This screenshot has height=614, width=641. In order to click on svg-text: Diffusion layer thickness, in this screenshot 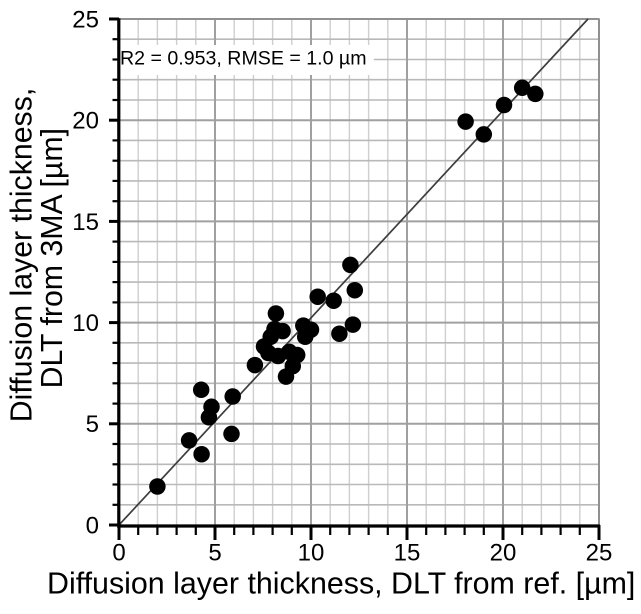, I will do `click(22, 255)`.